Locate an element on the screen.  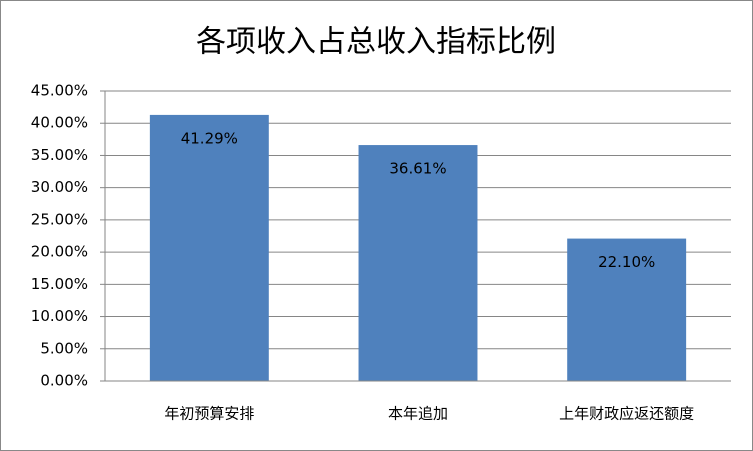
value-label: 41.29% is located at coordinates (209, 138).